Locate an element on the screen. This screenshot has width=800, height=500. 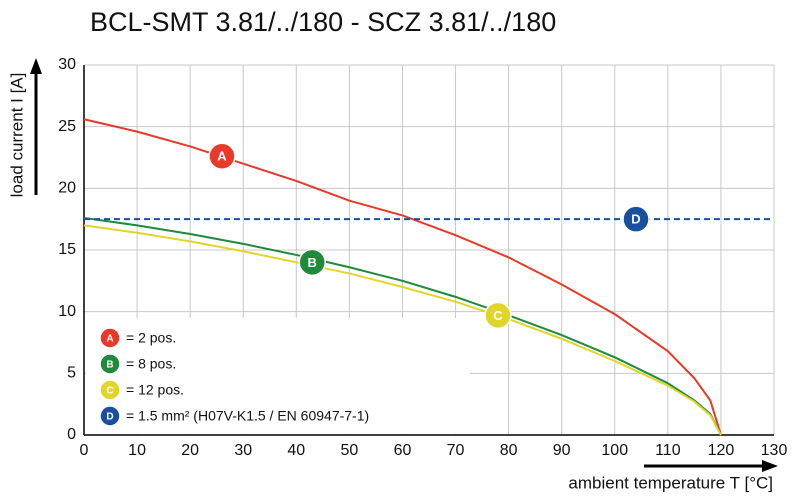
y-axis-label: load current I [A] is located at coordinates (16, 135).